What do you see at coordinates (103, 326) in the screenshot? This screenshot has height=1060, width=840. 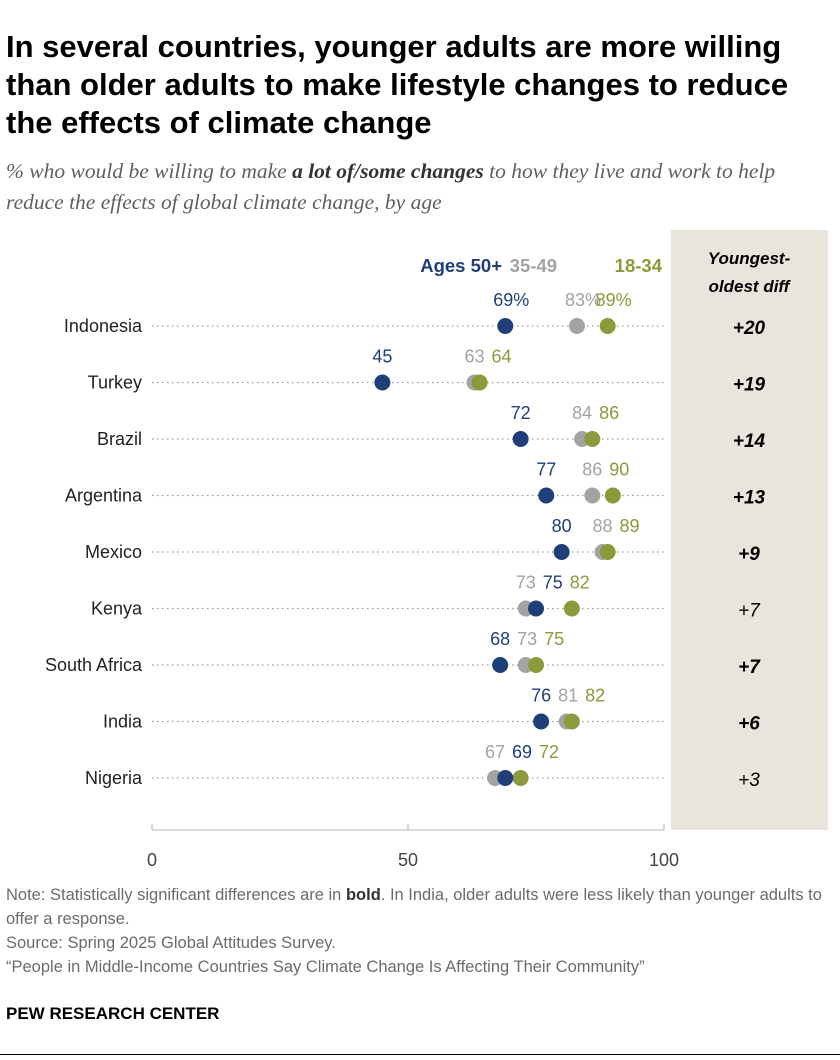 I see `country-label: Indonesia` at bounding box center [103, 326].